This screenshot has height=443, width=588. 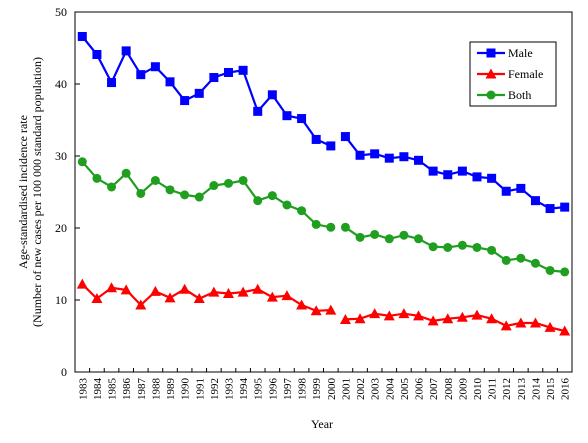 What do you see at coordinates (536, 389) in the screenshot?
I see `x-tick-label: 2014` at bounding box center [536, 389].